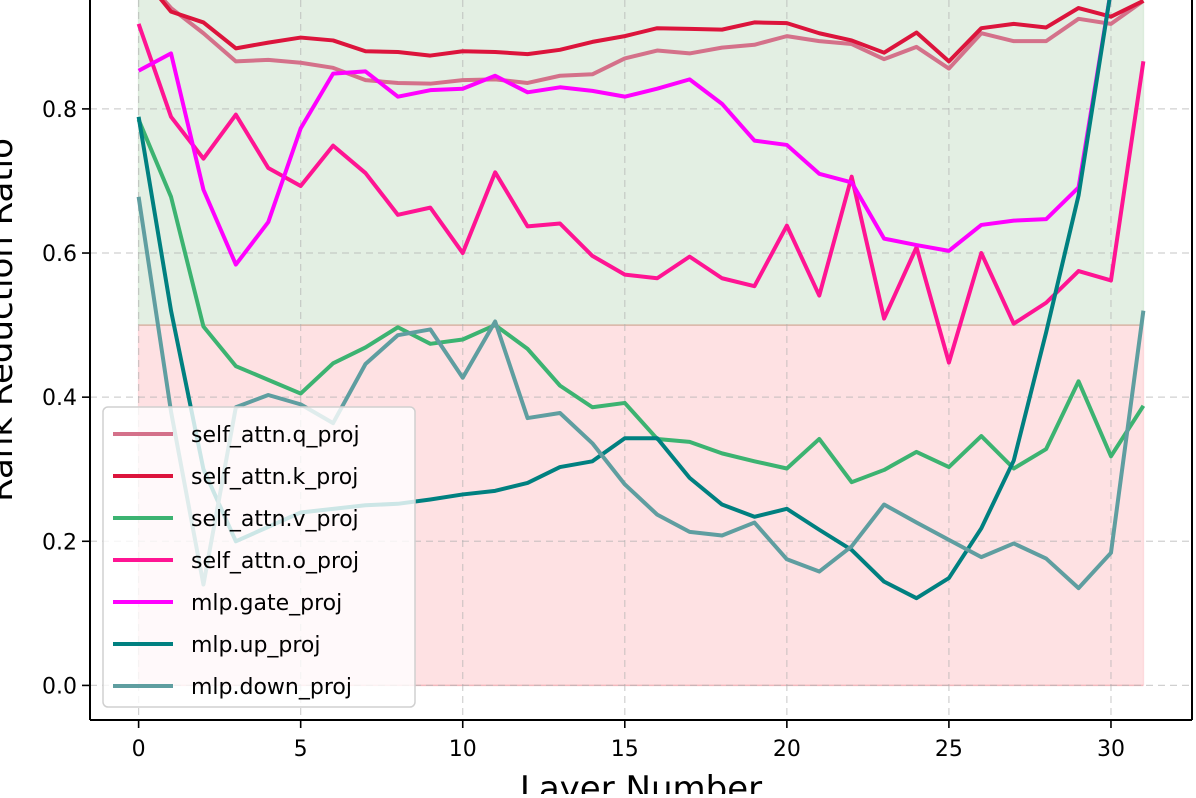  I want to click on series-line-self-attn-q-proj, so click(653, 43).